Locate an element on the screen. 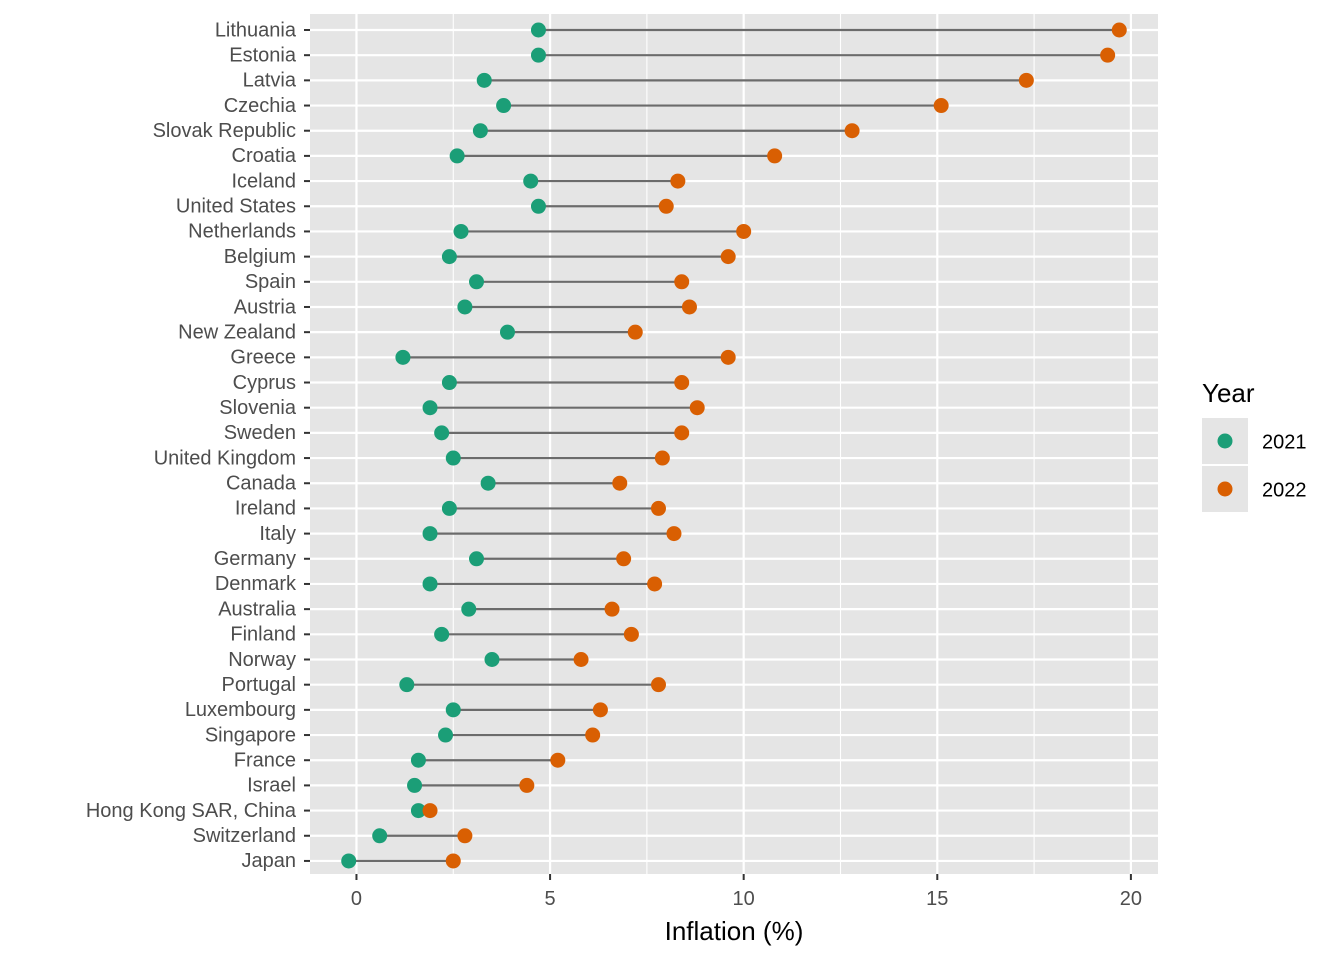 This screenshot has width=1344, height=960. category-label: New Zealand is located at coordinates (237, 332).